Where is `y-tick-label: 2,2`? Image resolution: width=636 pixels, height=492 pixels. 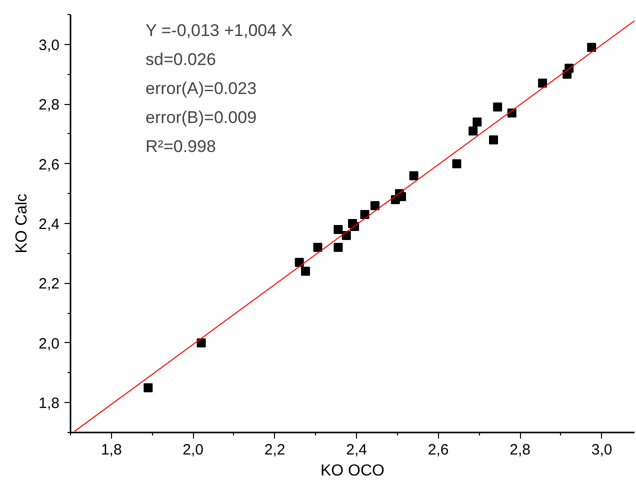 y-tick-label: 2,2 is located at coordinates (49, 284).